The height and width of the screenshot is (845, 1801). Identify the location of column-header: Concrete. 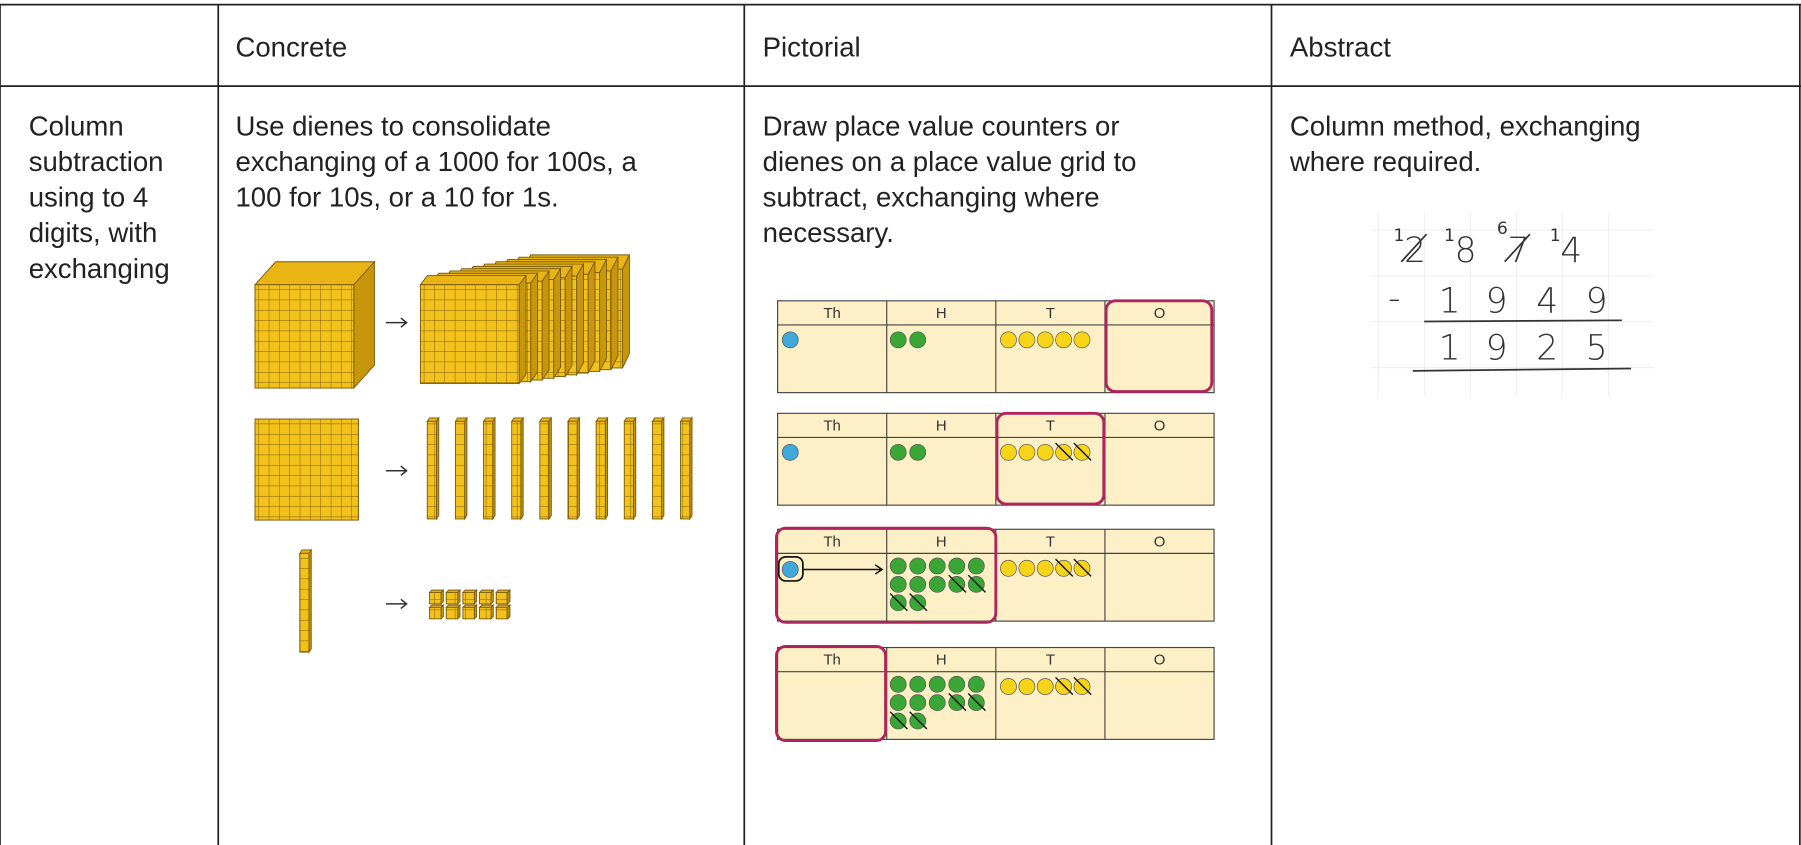
(291, 46).